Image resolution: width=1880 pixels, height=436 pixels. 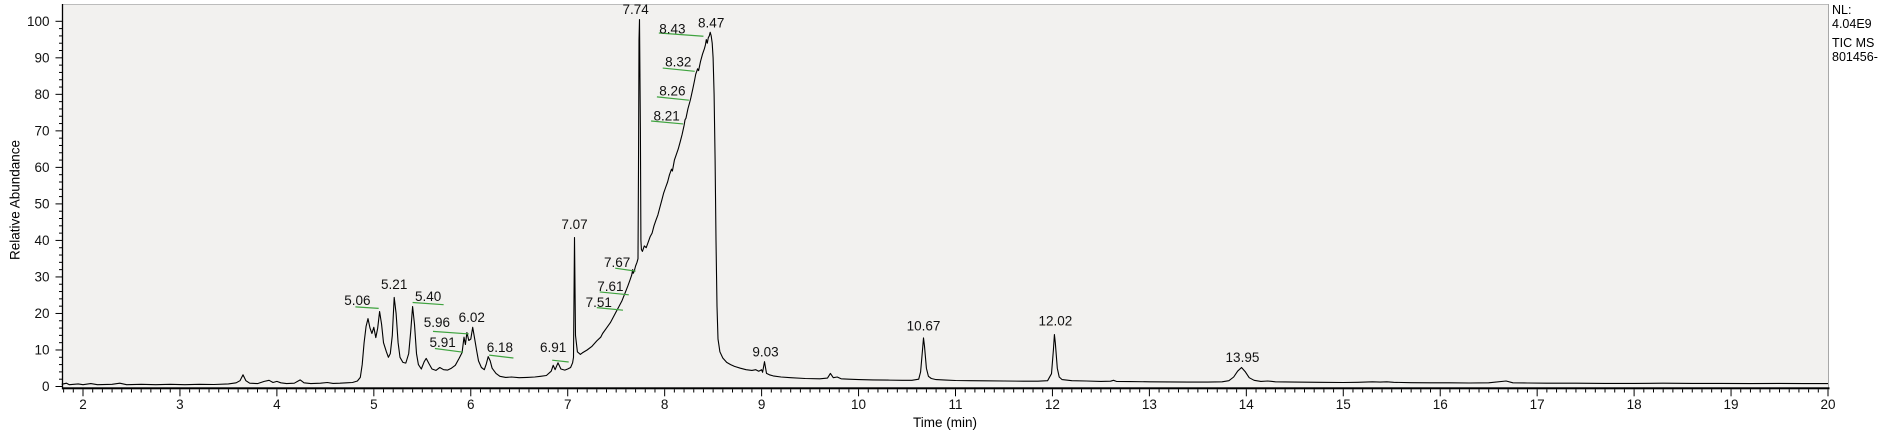 I want to click on peak-label: 6.02, so click(x=472, y=317).